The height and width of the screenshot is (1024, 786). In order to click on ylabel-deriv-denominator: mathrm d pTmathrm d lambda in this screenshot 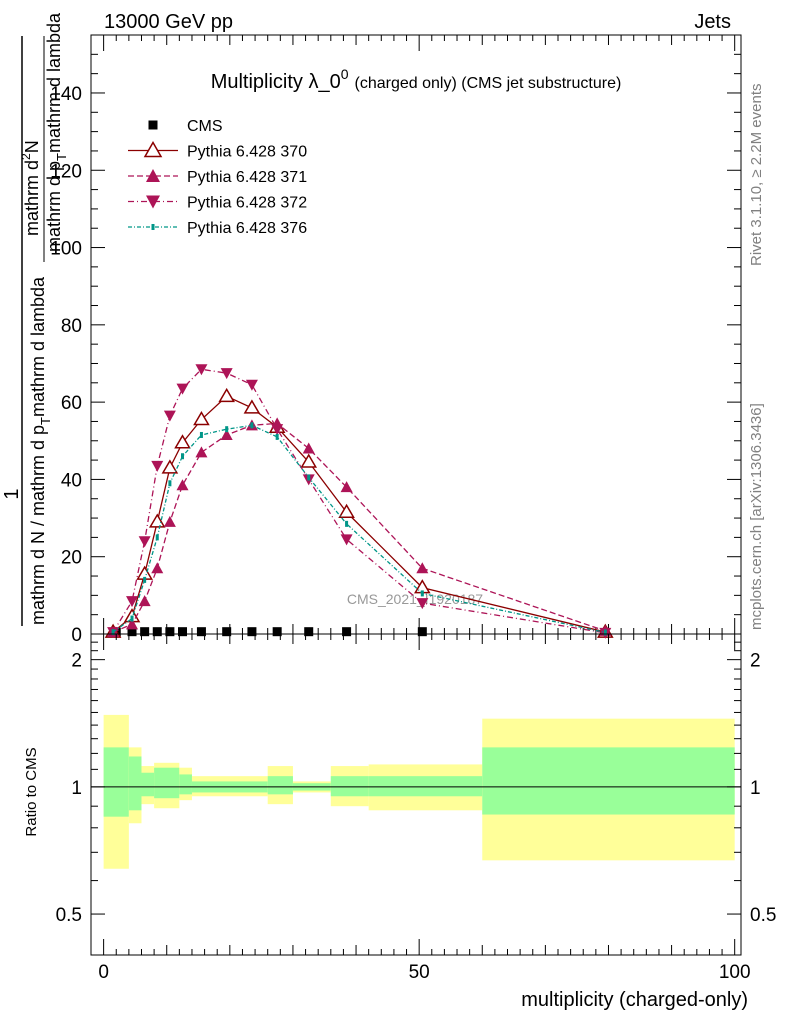, I will do `click(56, 132)`.